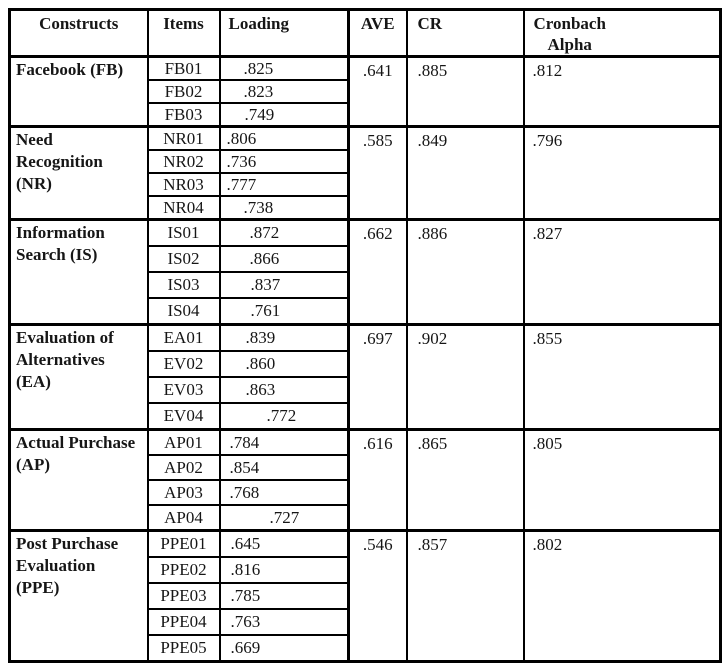 Image resolution: width=725 pixels, height=665 pixels. I want to click on table-row: Facebook (FB) FB01.825.641.885.812, so click(365, 91).